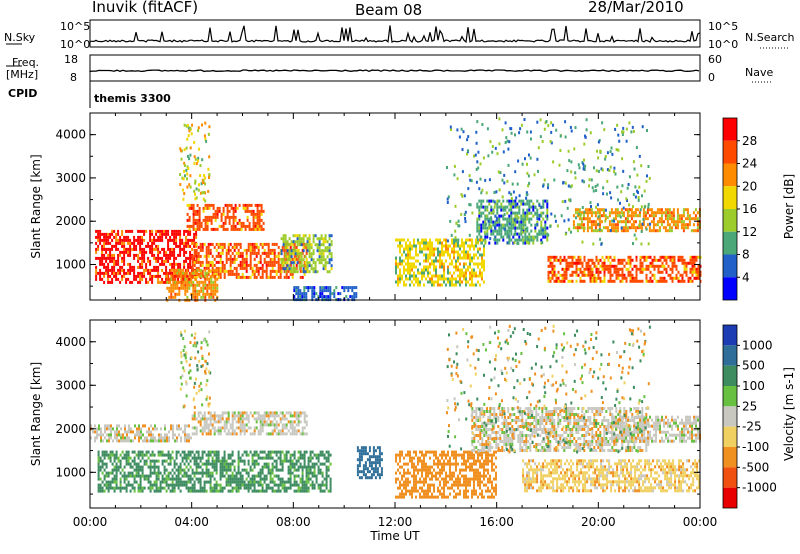 This screenshot has width=800, height=554. I want to click on station-title: Inuvik (fitACF), so click(145, 8).